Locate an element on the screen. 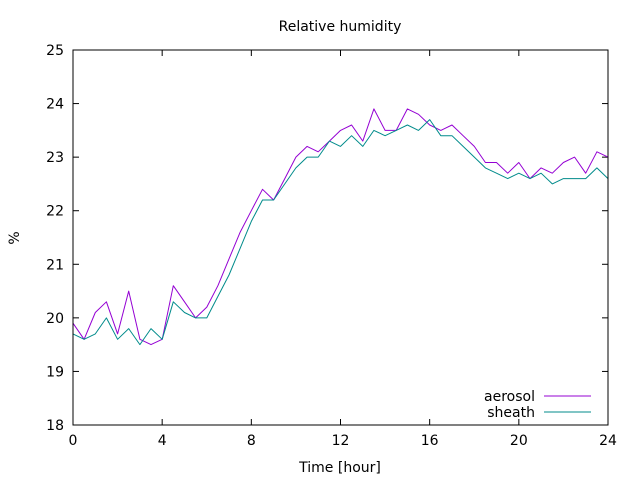 The image size is (640, 480). x-tick-label: 12 is located at coordinates (341, 441).